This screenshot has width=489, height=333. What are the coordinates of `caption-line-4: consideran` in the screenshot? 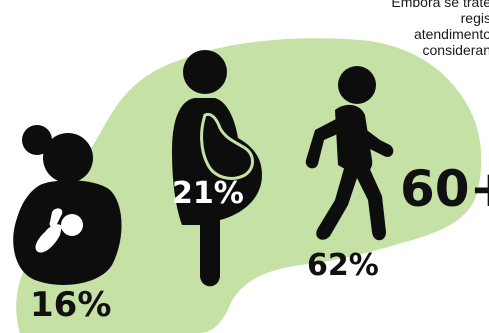 It's located at (455, 50).